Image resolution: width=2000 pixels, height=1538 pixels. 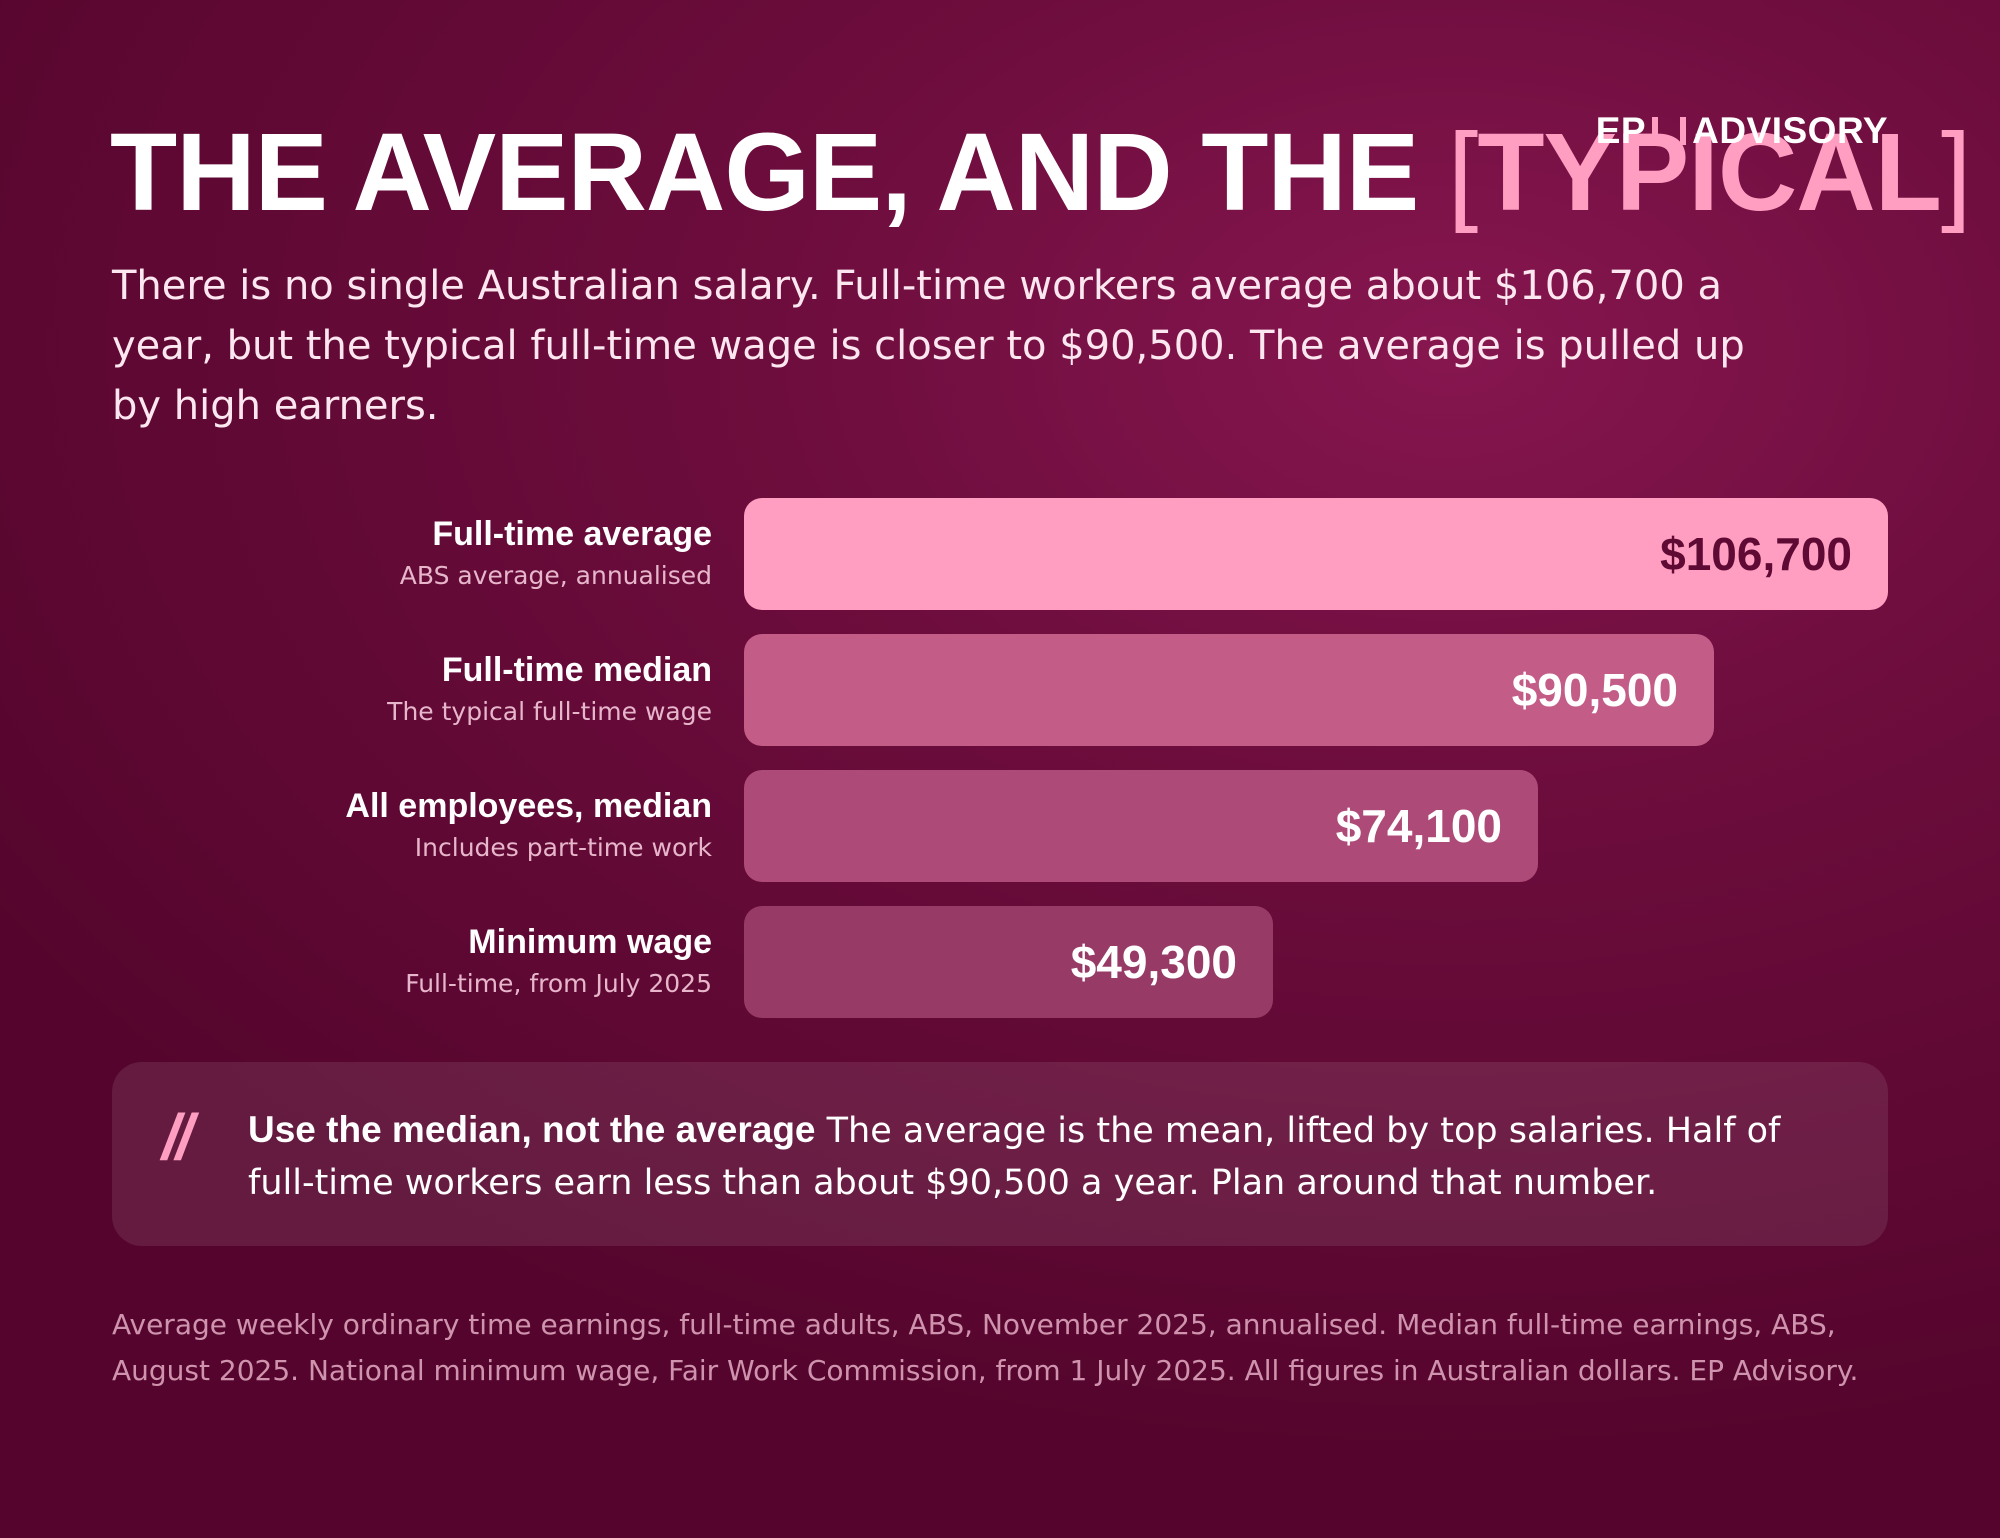 What do you see at coordinates (764, 172) in the screenshot?
I see `headline-main: THE AVERAGE, AND THE` at bounding box center [764, 172].